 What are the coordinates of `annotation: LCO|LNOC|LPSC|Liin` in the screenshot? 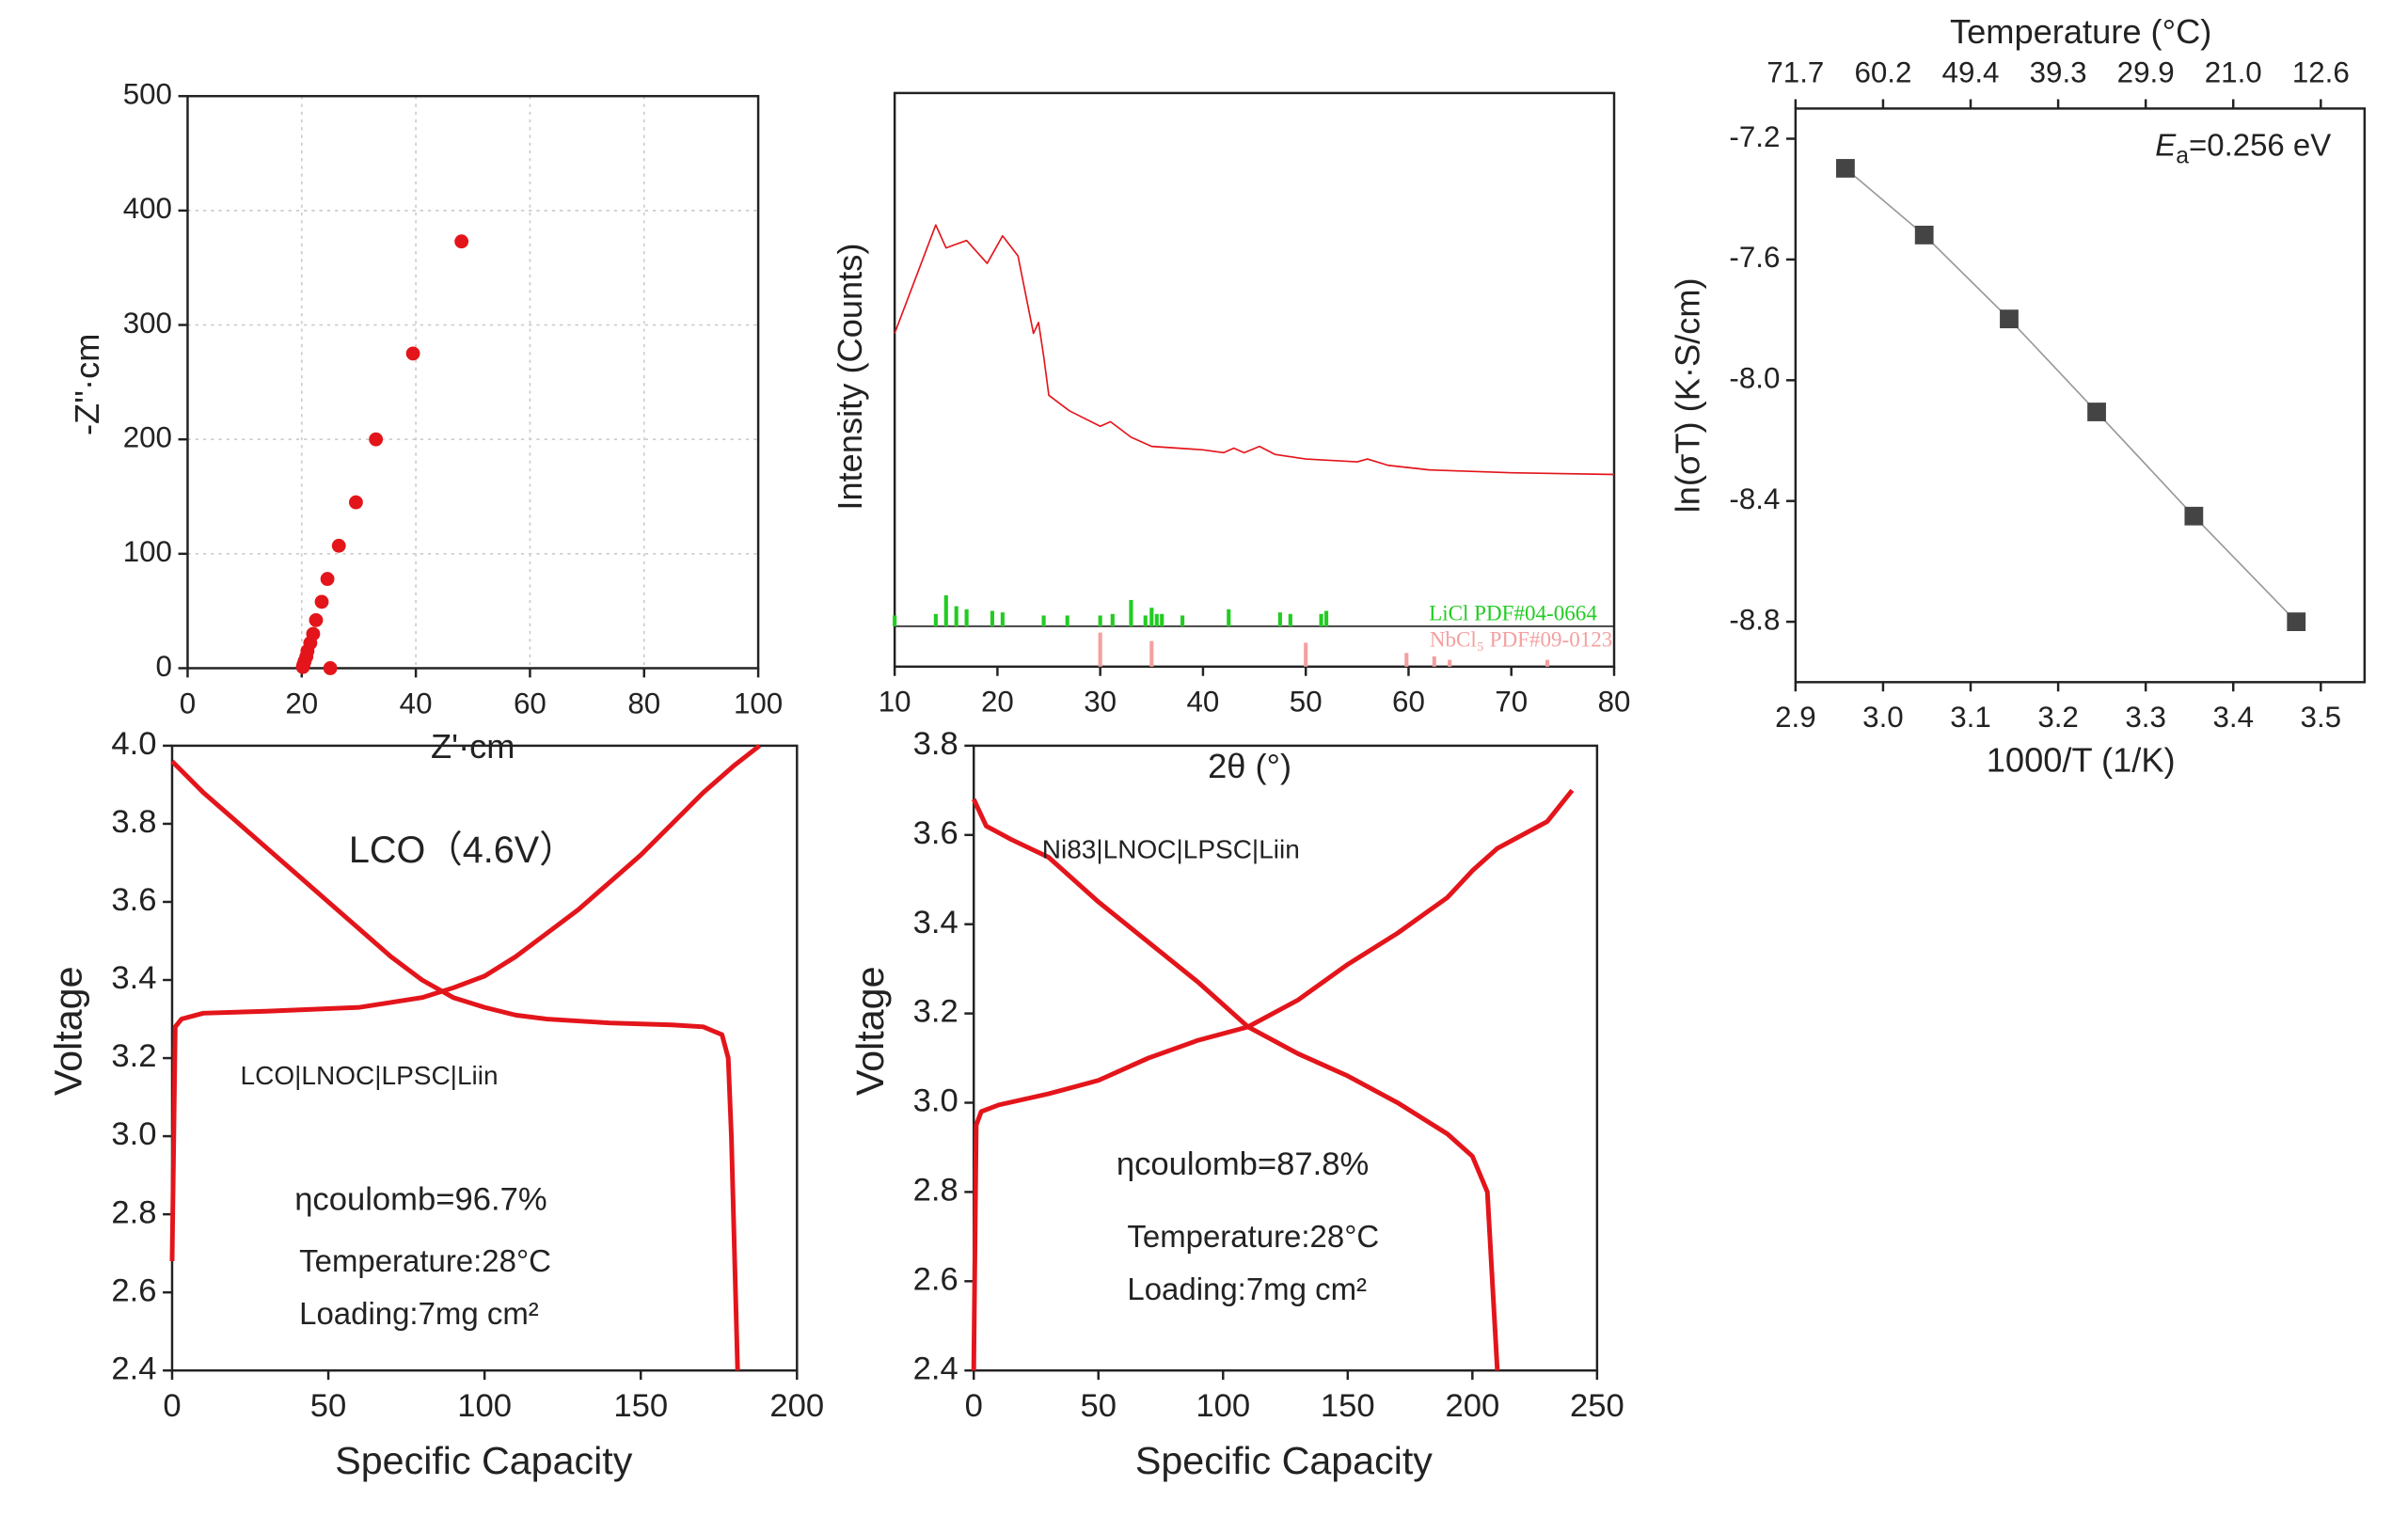 It's located at (370, 1075).